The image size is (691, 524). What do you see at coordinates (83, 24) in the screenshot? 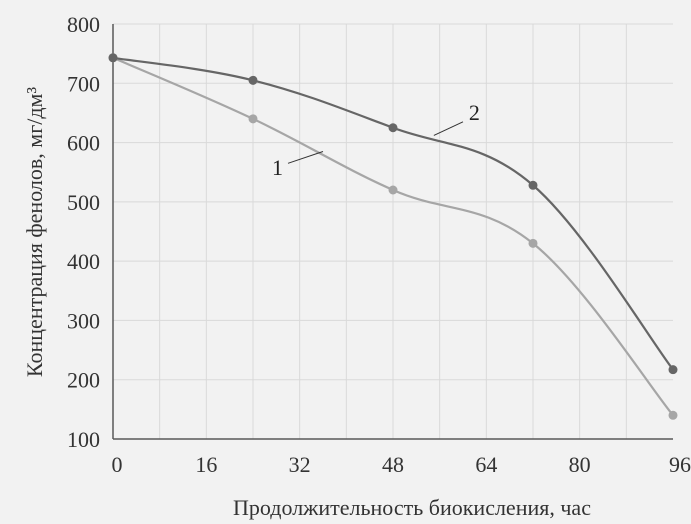
I see `y-tick-label: 800` at bounding box center [83, 24].